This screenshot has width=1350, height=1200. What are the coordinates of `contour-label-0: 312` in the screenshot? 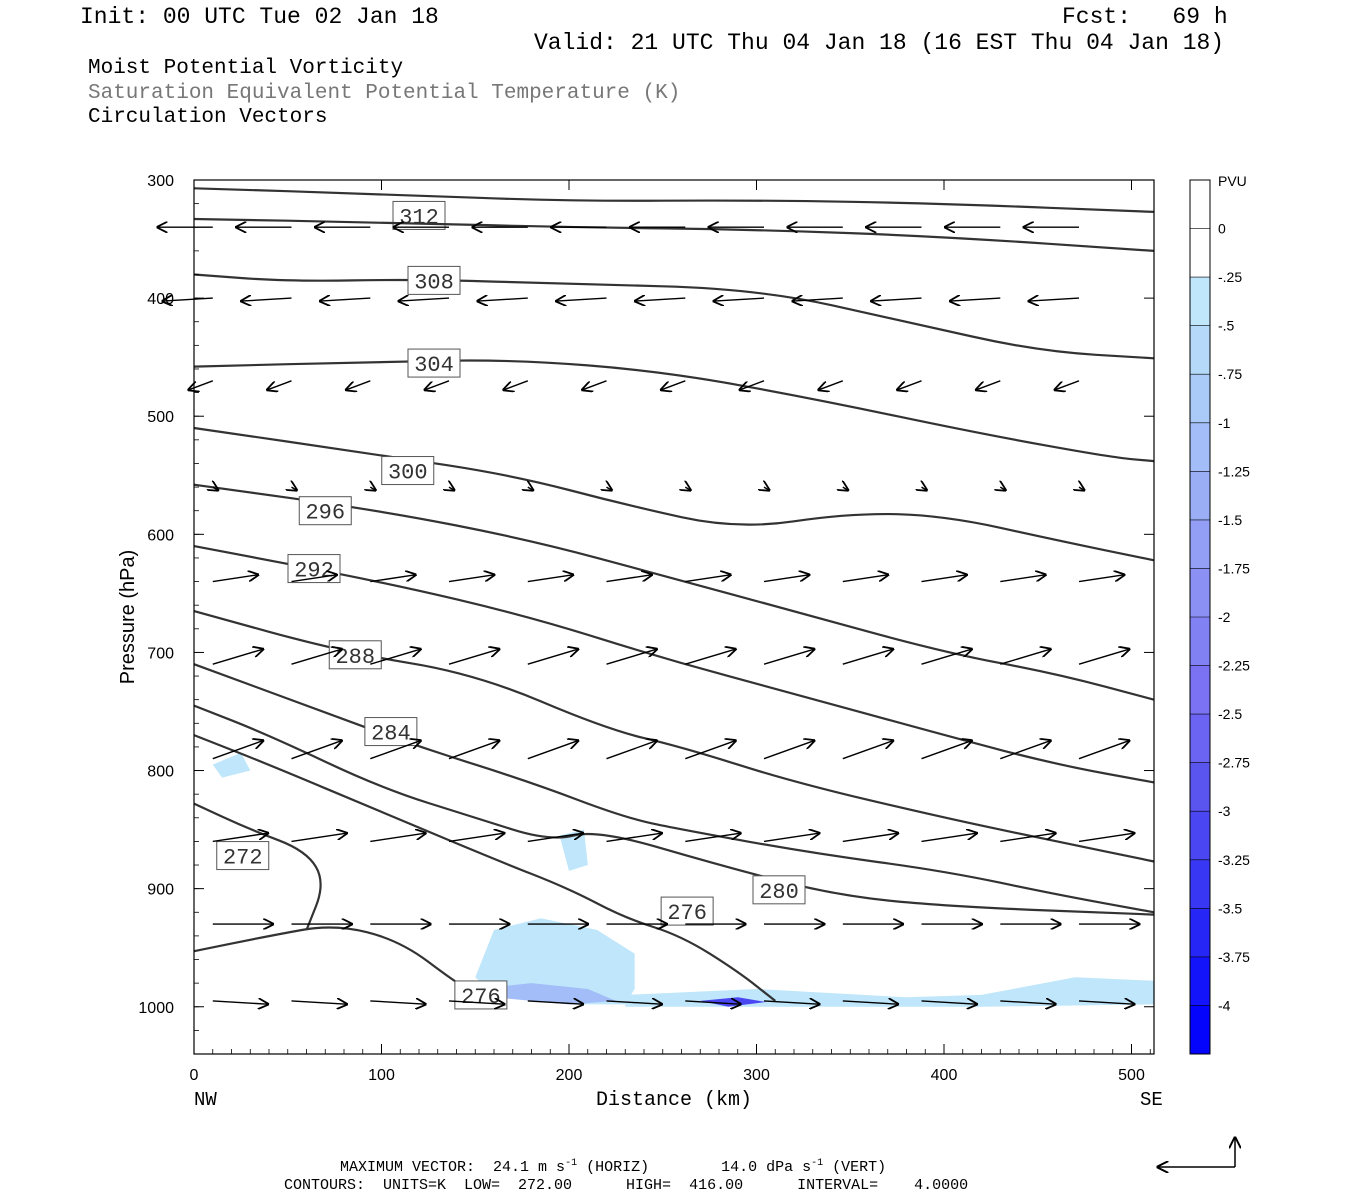 It's located at (419, 217).